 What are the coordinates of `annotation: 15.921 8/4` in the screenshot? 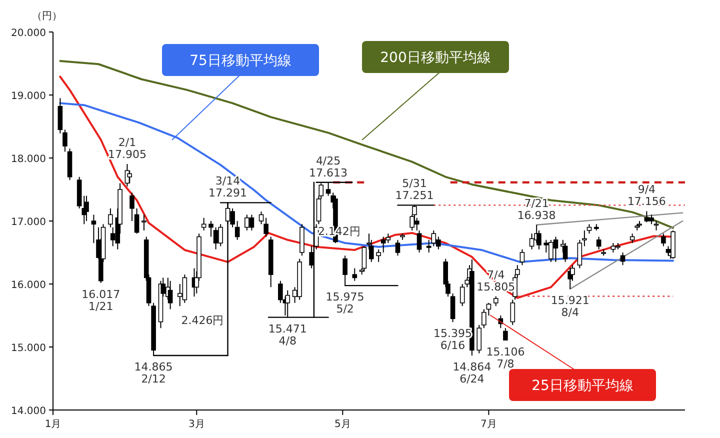 It's located at (570, 306).